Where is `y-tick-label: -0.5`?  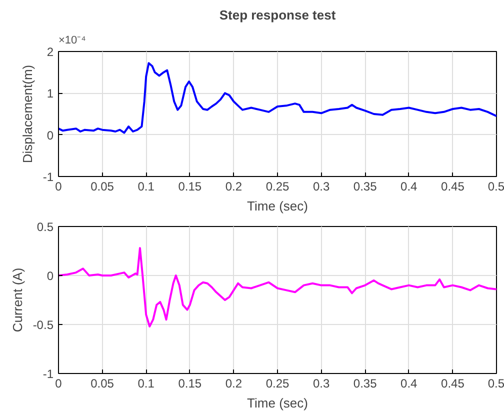 y-tick-label: -0.5 is located at coordinates (43, 325).